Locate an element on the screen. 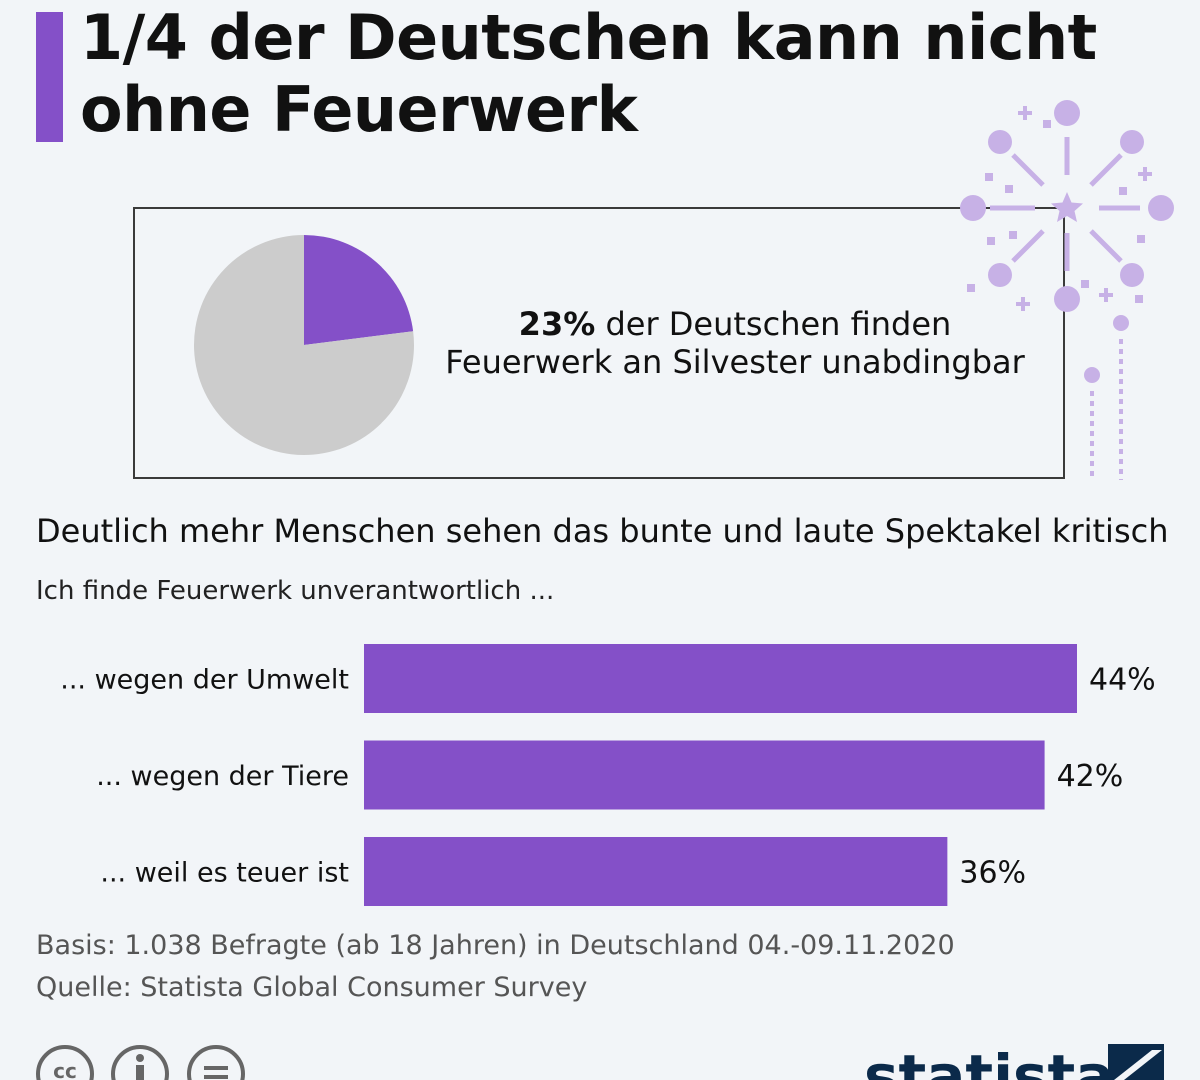  pie-chart is located at coordinates (303, 345).